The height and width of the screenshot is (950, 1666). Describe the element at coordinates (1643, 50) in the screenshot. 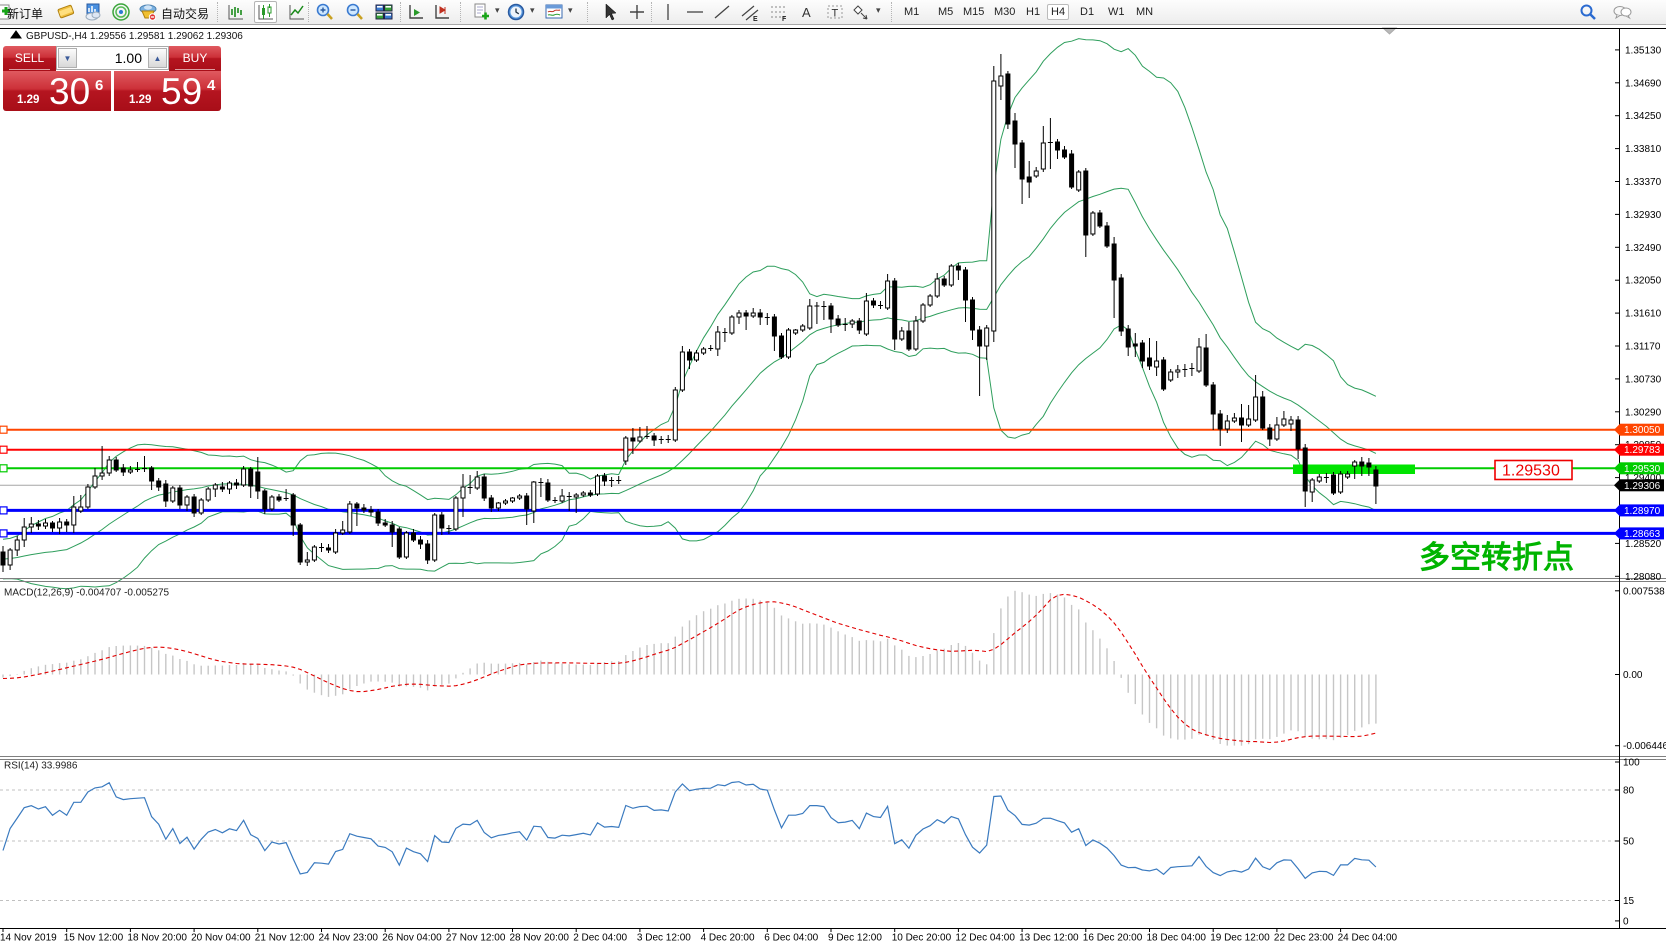

I see `svg-text: 1.35130` at that location.